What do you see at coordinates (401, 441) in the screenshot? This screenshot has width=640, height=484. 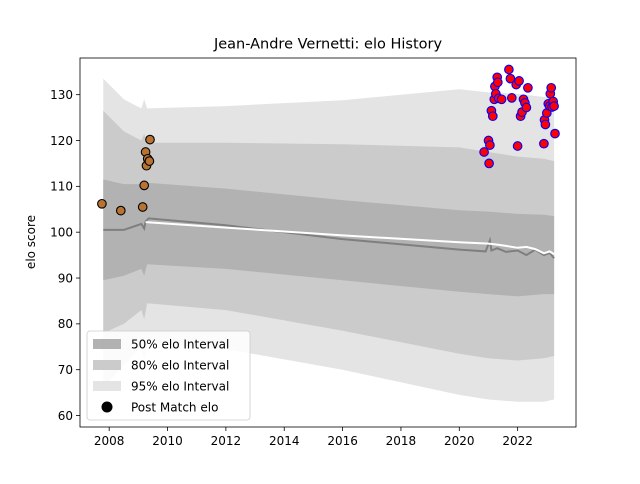 I see `x-tick-label: 2018` at bounding box center [401, 441].